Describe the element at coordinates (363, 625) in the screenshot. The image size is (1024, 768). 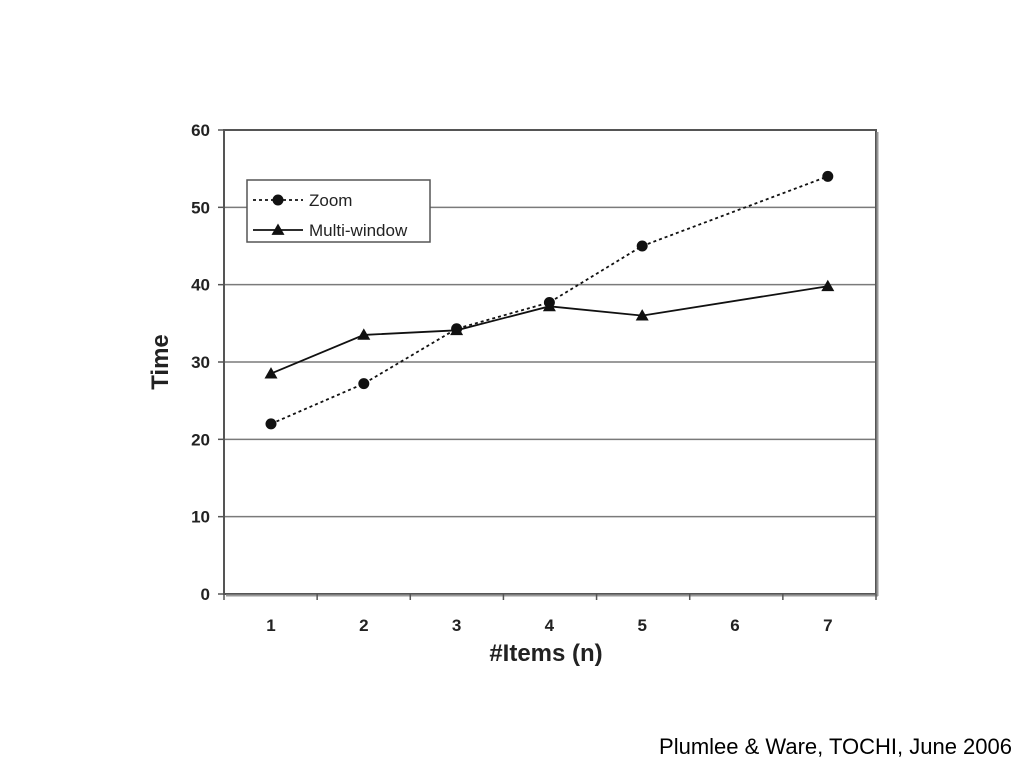
I see `x-tick-label: 2` at that location.